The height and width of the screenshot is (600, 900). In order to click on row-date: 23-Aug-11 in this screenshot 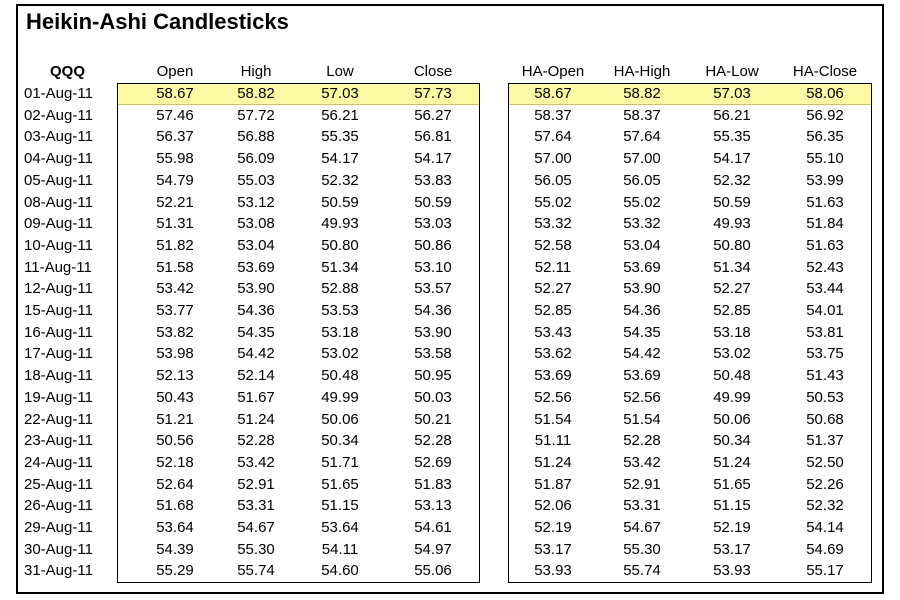, I will do `click(58, 441)`.